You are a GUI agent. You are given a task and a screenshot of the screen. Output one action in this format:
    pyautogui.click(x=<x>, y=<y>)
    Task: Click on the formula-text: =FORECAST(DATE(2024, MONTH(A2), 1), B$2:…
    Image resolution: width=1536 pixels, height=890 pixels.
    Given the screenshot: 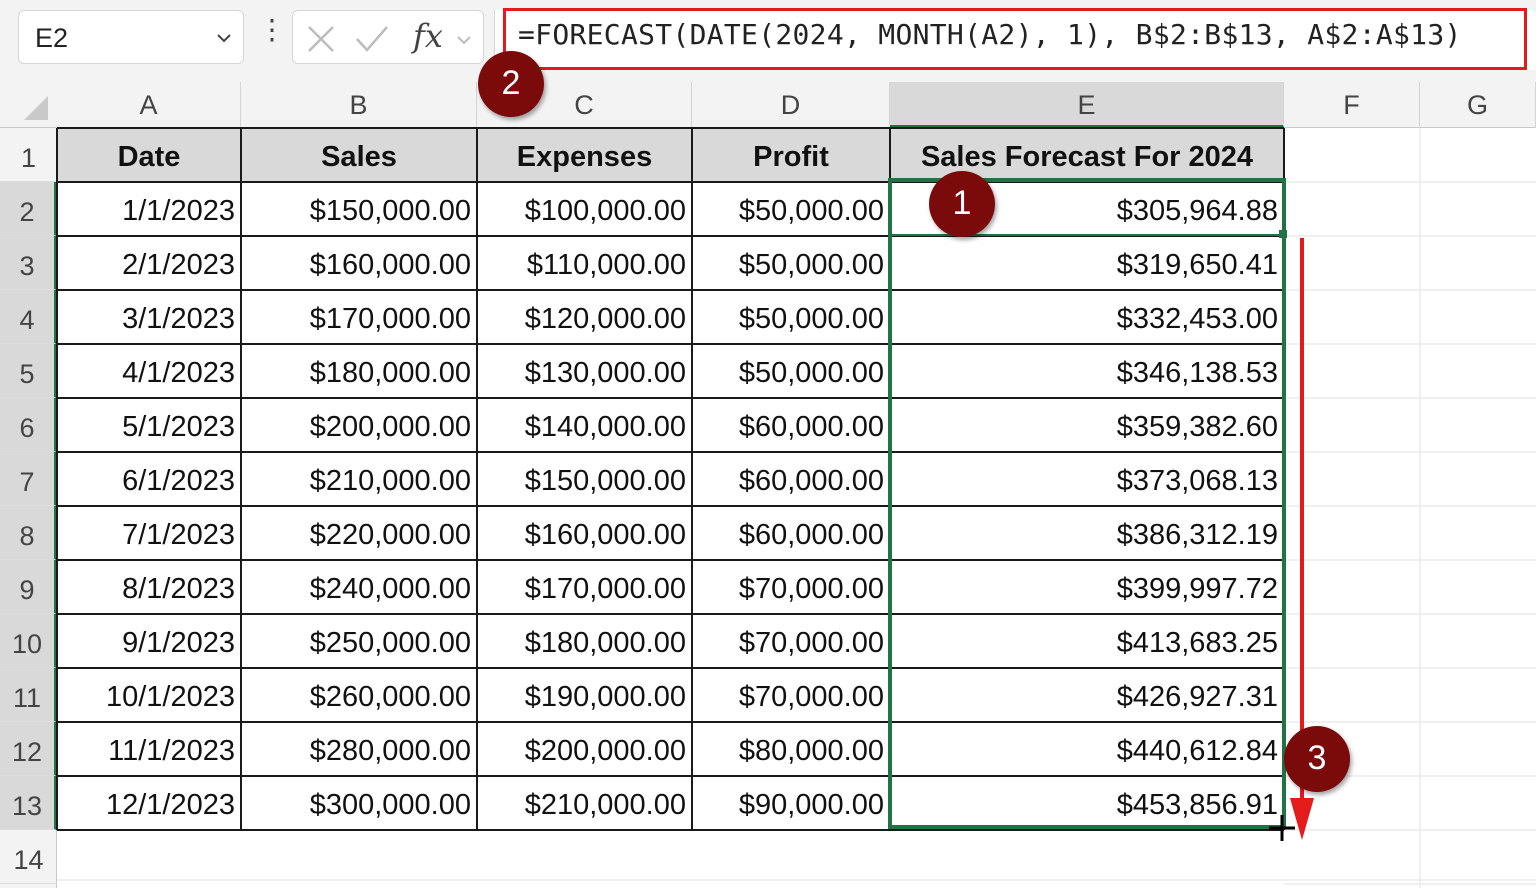 What is the action you would take?
    pyautogui.click(x=990, y=34)
    